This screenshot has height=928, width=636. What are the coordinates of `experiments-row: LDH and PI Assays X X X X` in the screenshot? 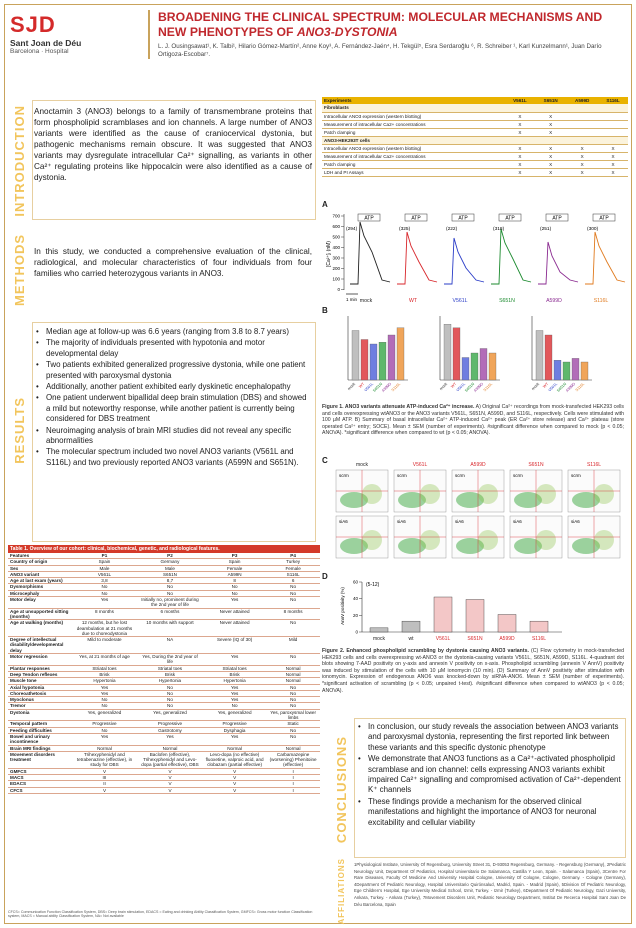 It's located at (475, 172).